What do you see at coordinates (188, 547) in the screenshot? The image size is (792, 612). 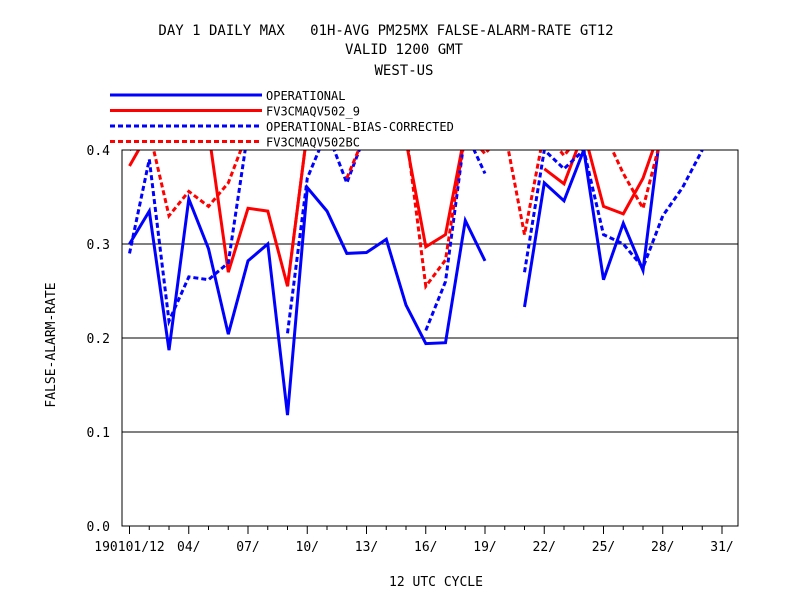 I see `x-tick-label-1: 04/` at bounding box center [188, 547].